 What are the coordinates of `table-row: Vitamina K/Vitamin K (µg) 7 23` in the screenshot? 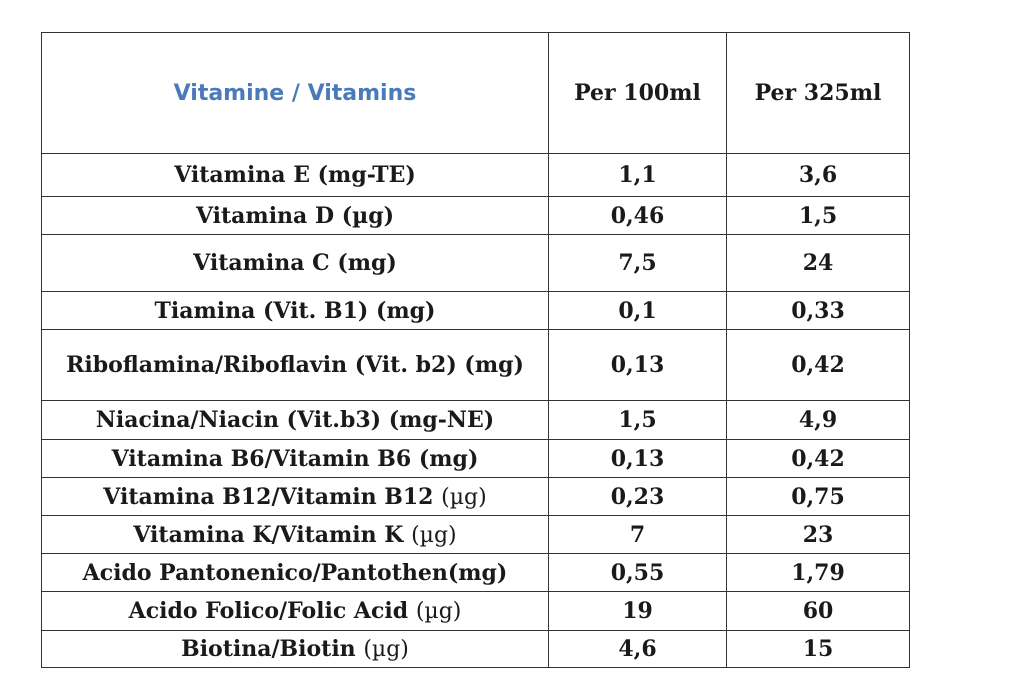 It's located at (475, 534).